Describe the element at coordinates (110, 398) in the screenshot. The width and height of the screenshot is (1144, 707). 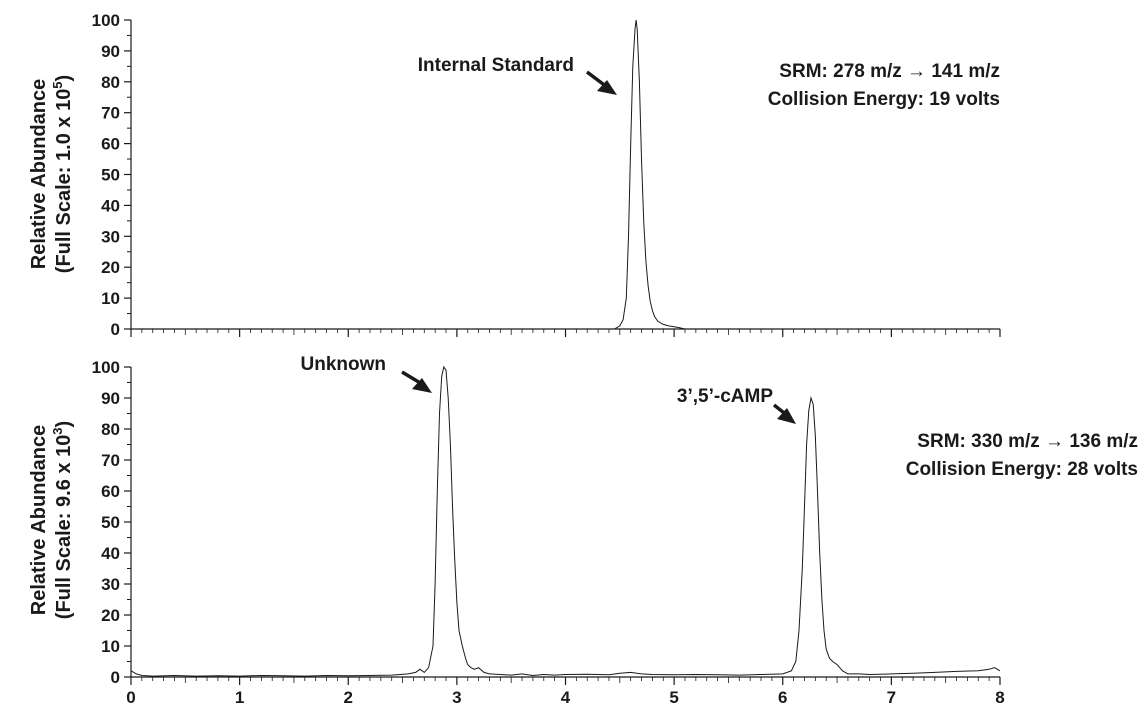
I see `bottom-y-tick-label: 90` at that location.